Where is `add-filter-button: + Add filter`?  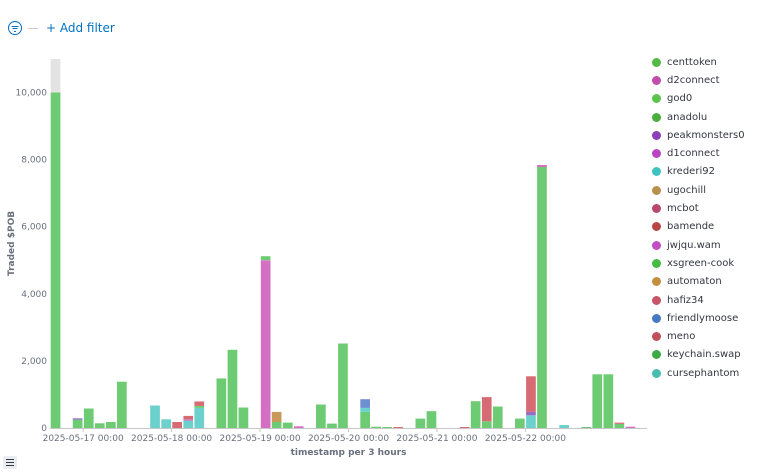
add-filter-button: + Add filter is located at coordinates (80, 28).